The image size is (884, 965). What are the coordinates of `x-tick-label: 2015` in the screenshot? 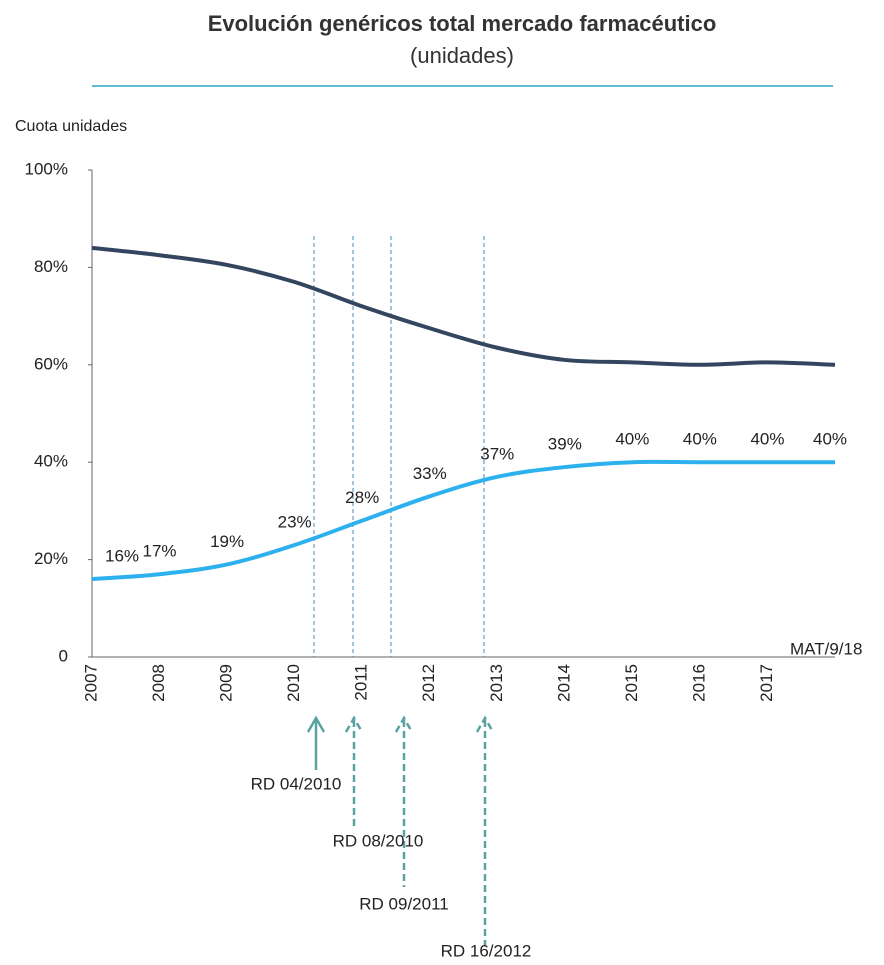 It's located at (631, 683).